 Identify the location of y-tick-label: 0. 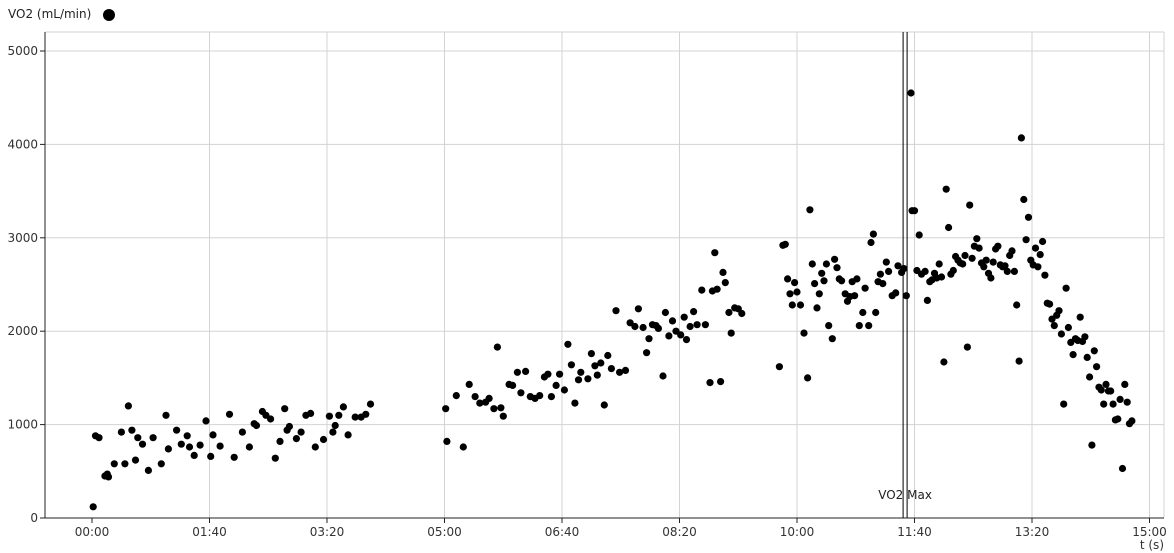
(34, 518).